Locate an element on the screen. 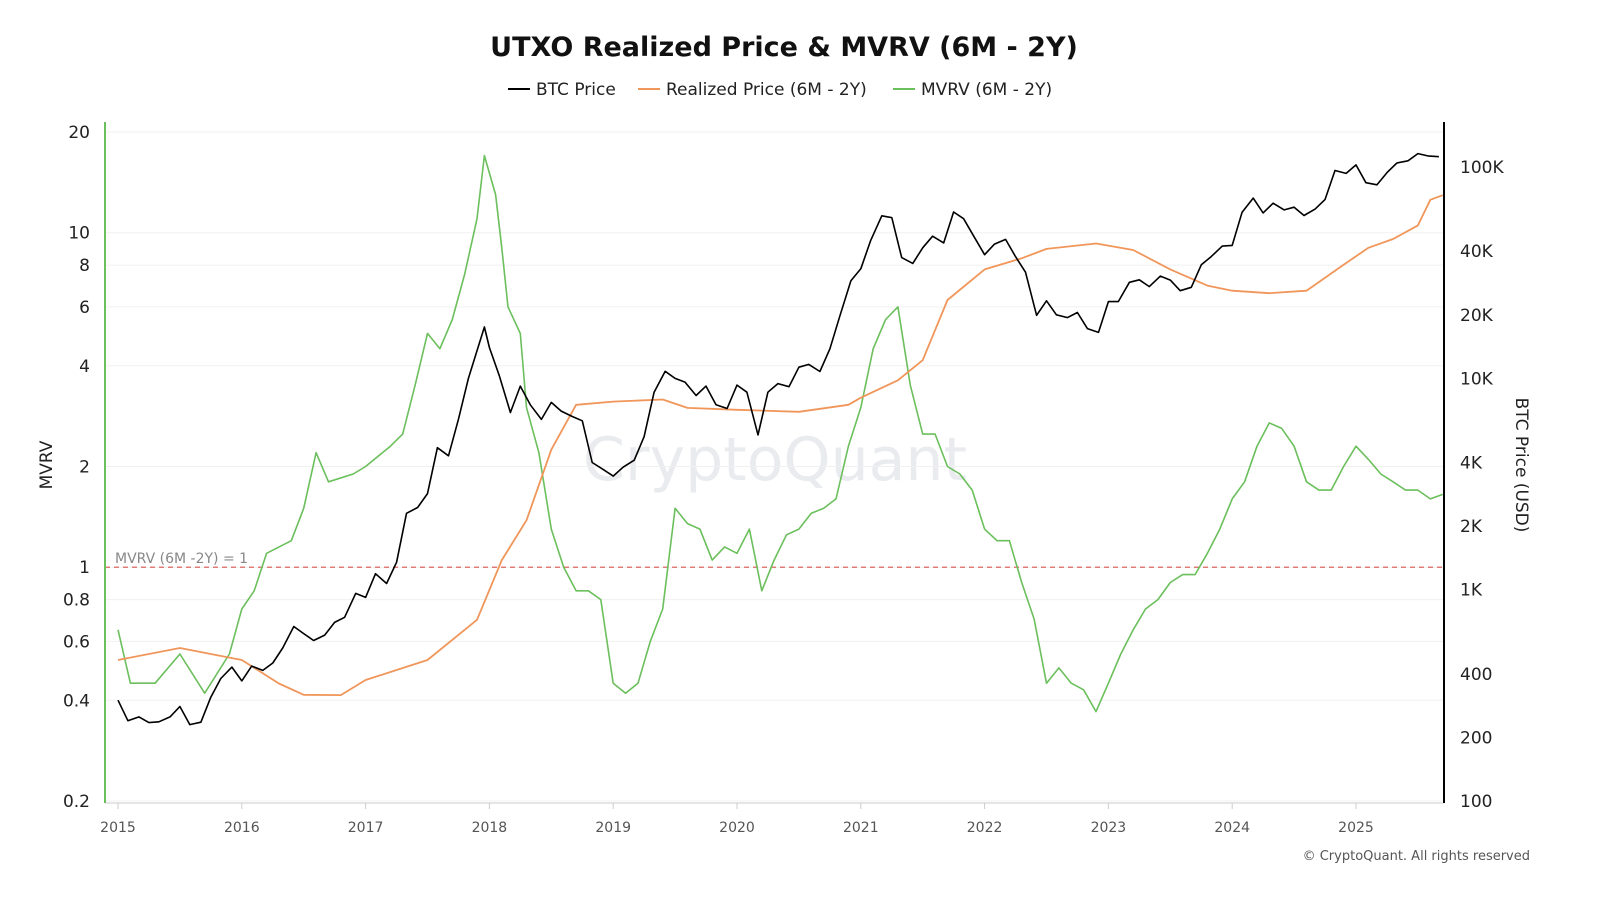 Image resolution: width=1600 pixels, height=900 pixels. chart-title: UTXO Realized Price & MVRV (6M - 2Y) is located at coordinates (784, 47).